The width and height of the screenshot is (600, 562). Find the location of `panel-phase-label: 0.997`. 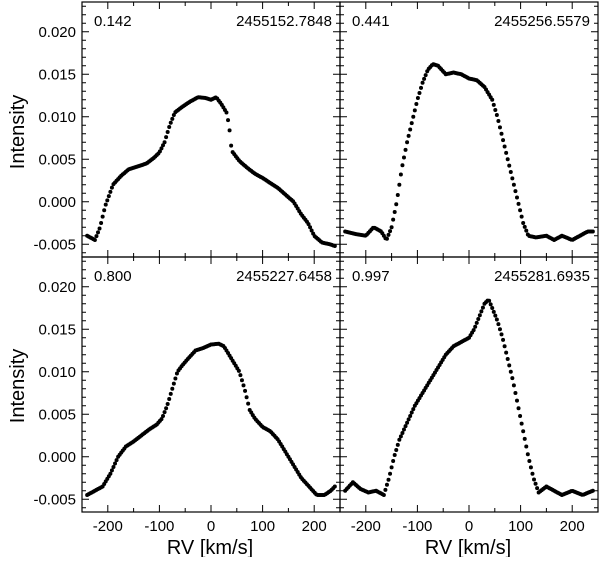

panel-phase-label: 0.997 is located at coordinates (371, 276).